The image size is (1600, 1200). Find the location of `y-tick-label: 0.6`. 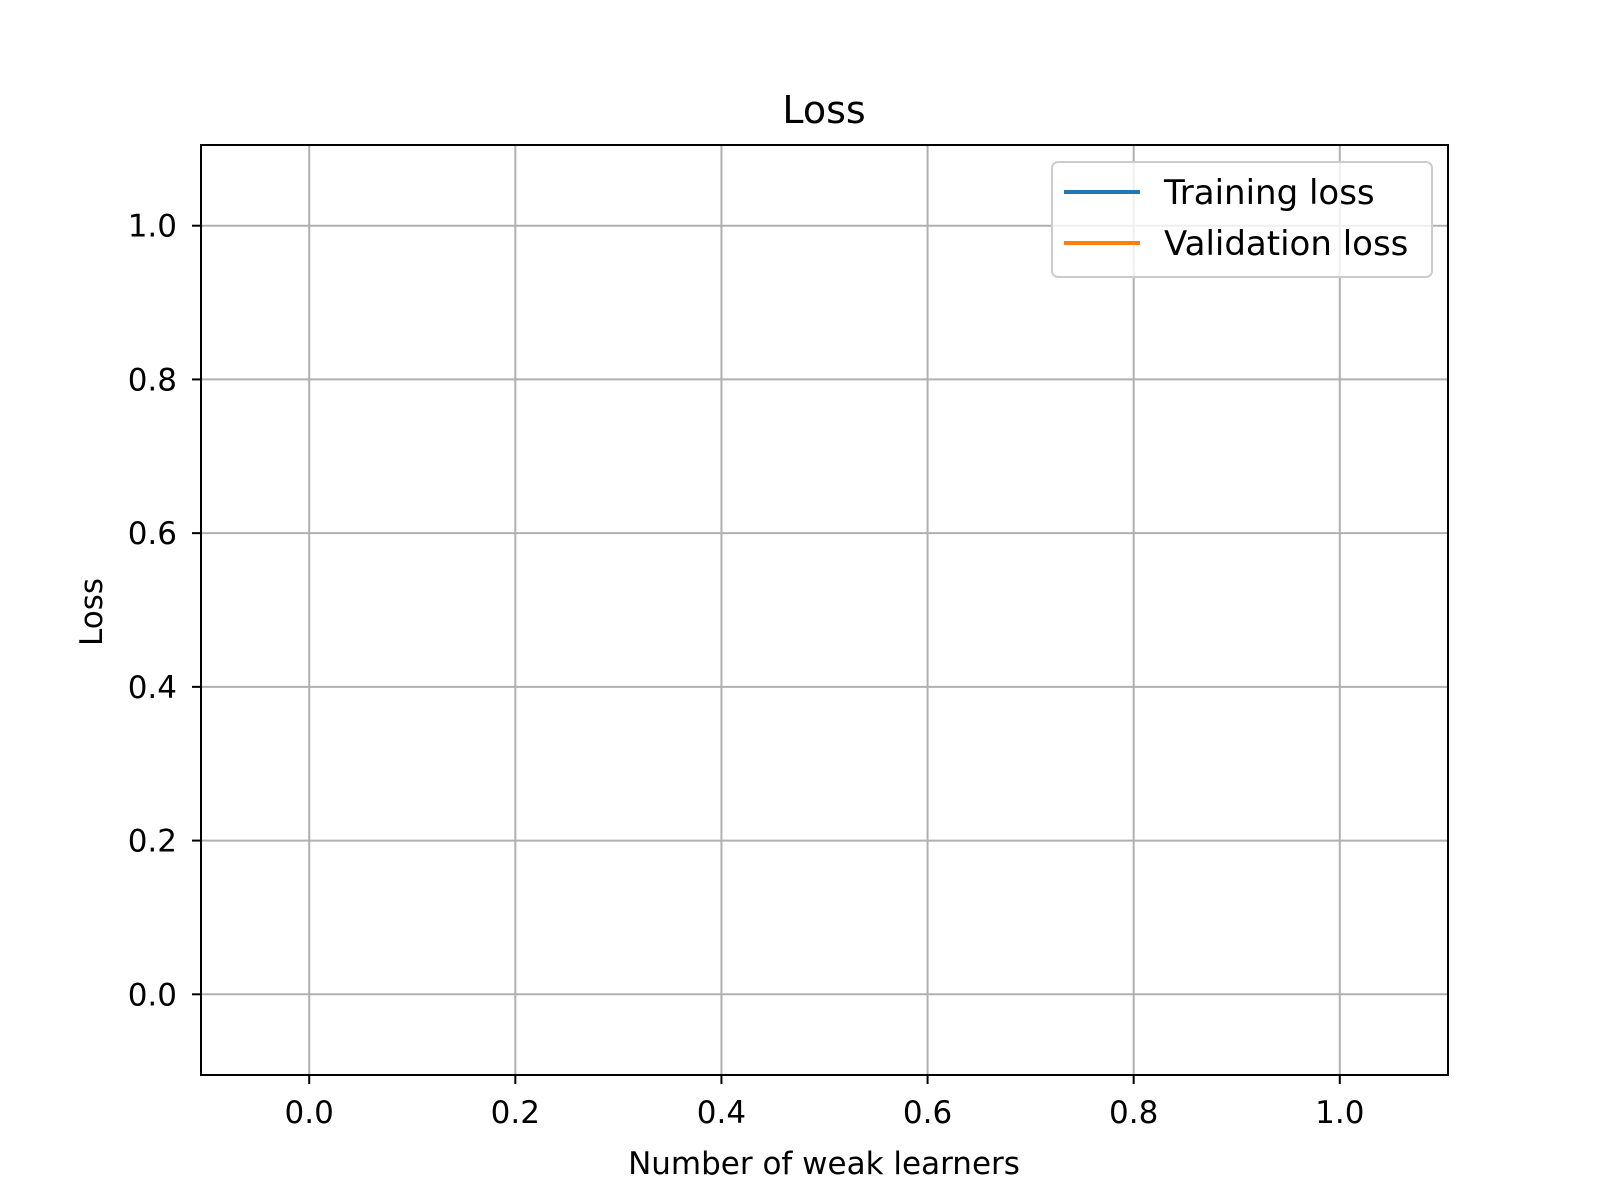

y-tick-label: 0.6 is located at coordinates (152, 534).